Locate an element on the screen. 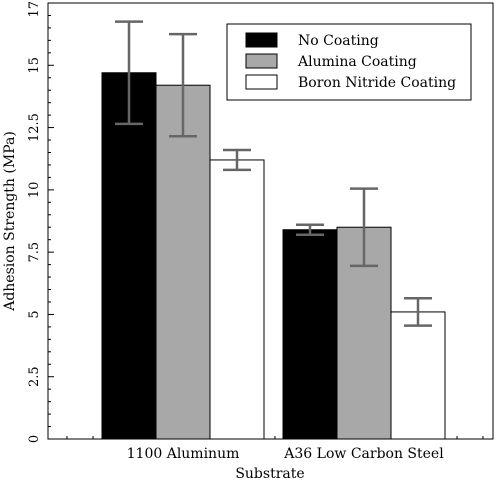 This screenshot has width=500, height=480. y-axis: 0 2.5 5 7.5 10 12.5 15 17.5 is located at coordinates (40, 221).